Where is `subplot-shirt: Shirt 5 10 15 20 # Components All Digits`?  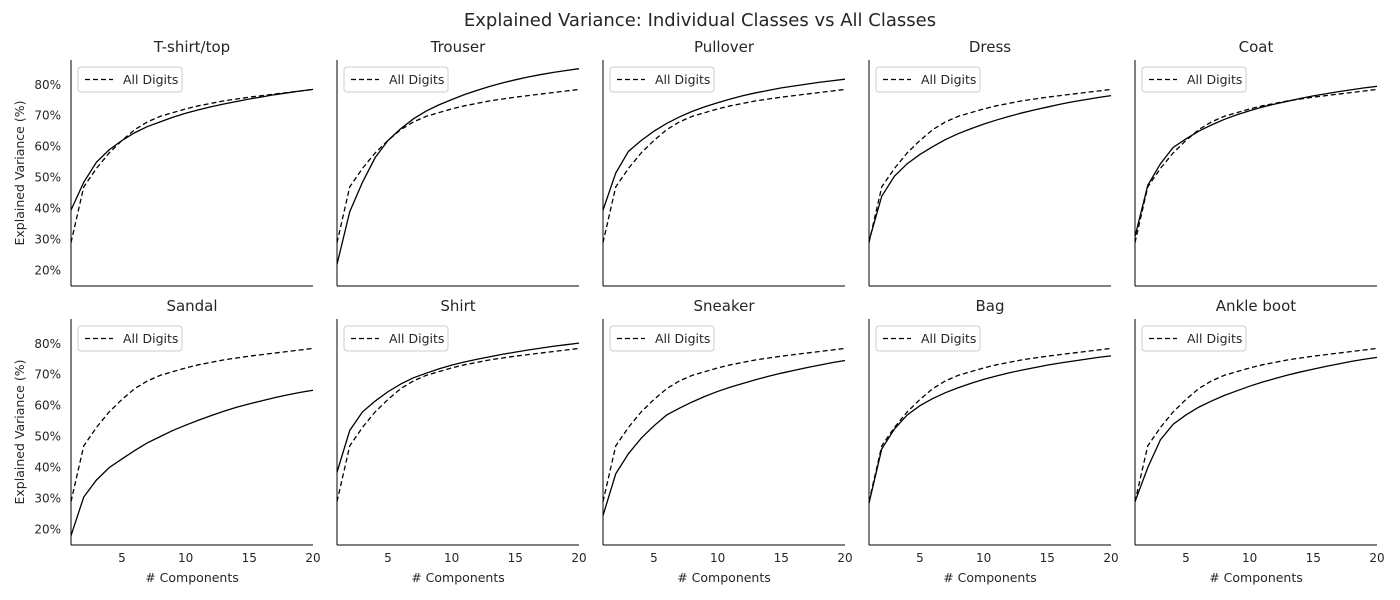
subplot-shirt: Shirt 5 10 15 20 # Components All Digits is located at coordinates (461, 441).